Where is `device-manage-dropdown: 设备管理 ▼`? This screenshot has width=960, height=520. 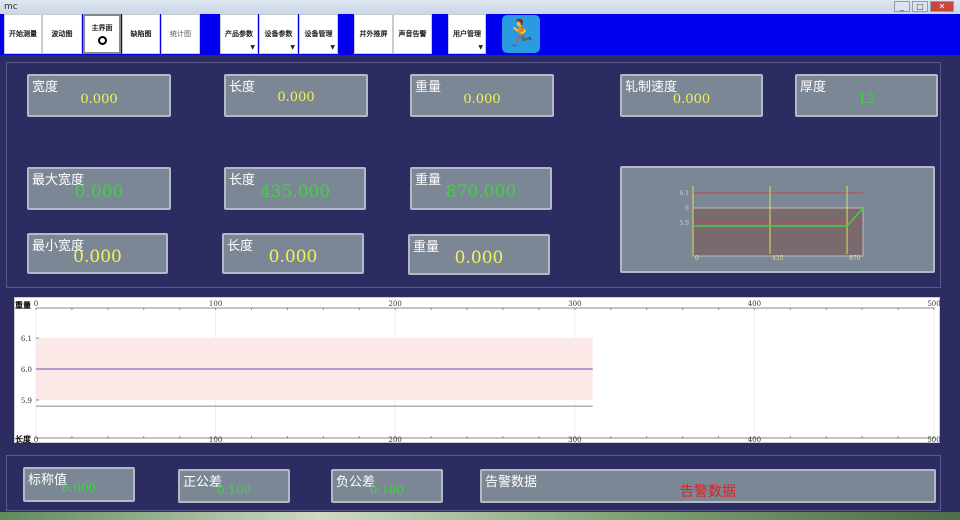
device-manage-dropdown: 设备管理 ▼ is located at coordinates (318, 34).